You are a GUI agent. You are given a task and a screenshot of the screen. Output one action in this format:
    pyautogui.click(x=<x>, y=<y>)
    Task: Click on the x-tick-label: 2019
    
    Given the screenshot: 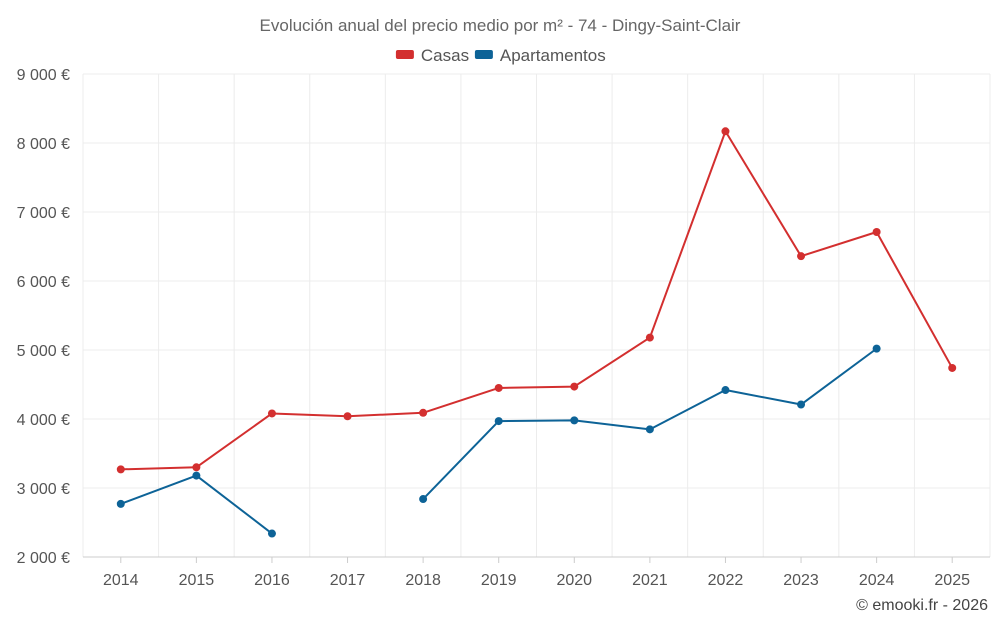 What is the action you would take?
    pyautogui.click(x=499, y=580)
    